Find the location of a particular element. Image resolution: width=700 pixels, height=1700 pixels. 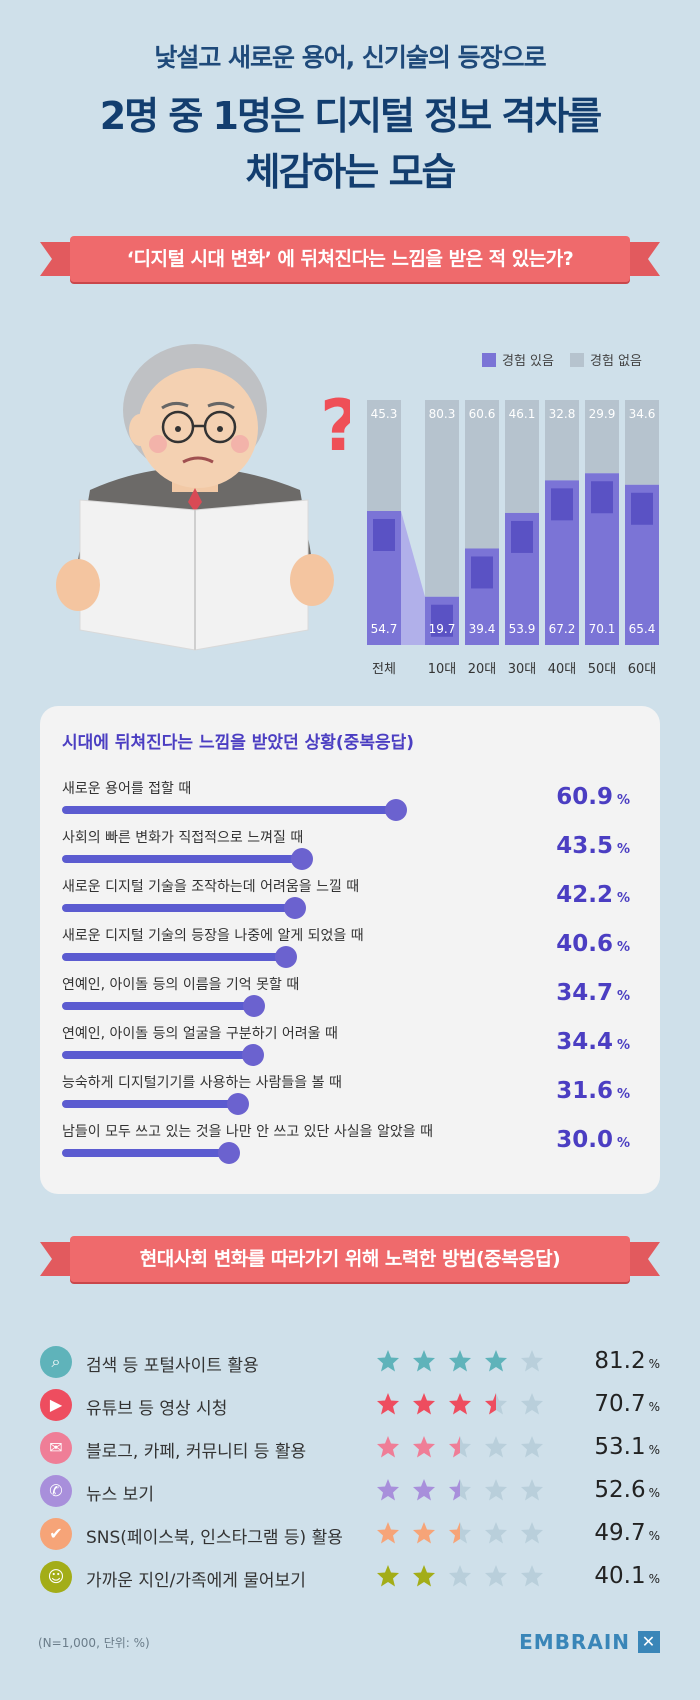

legend-swatch-noexp is located at coordinates (576, 359).